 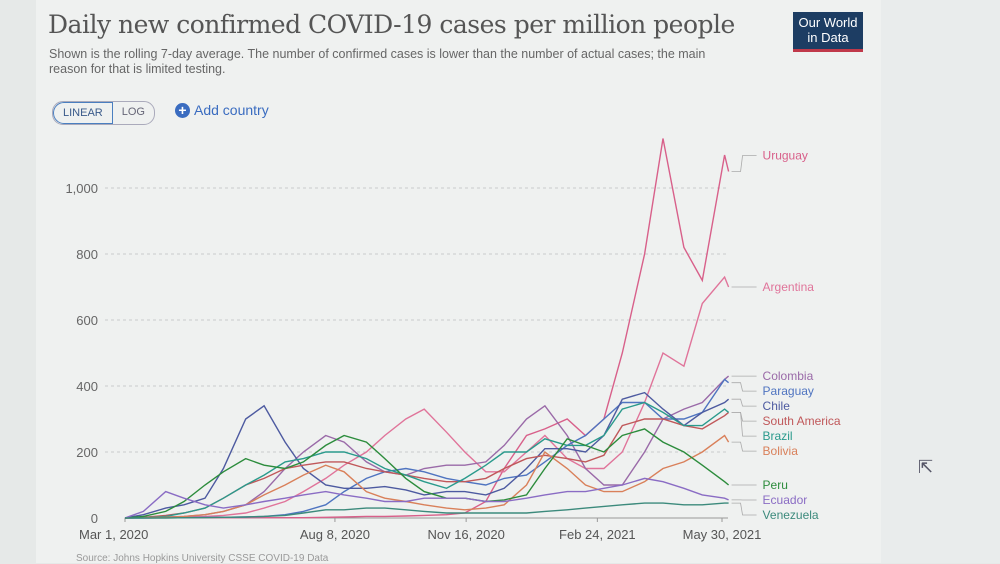 I want to click on y-tick-label: 600, so click(x=87, y=320).